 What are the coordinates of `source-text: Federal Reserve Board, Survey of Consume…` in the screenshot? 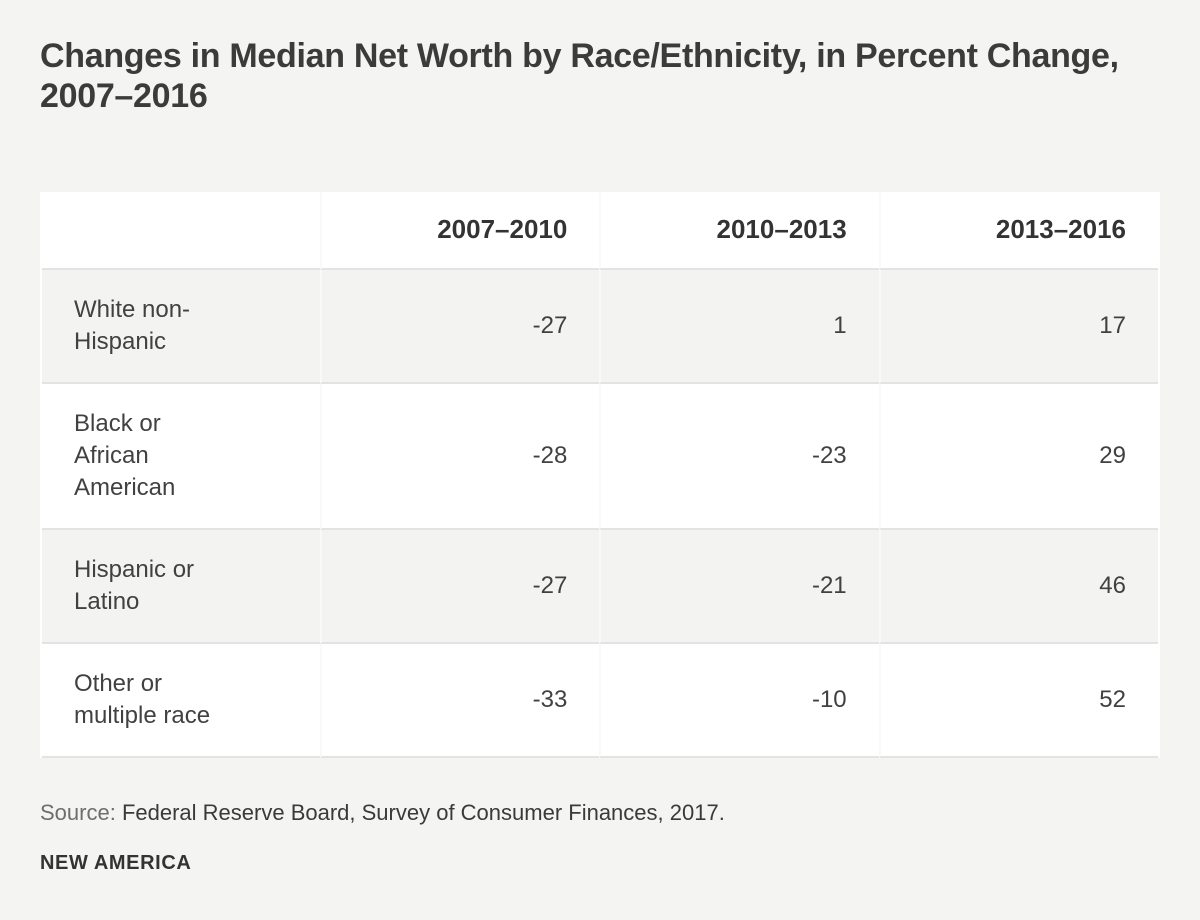 It's located at (423, 812).